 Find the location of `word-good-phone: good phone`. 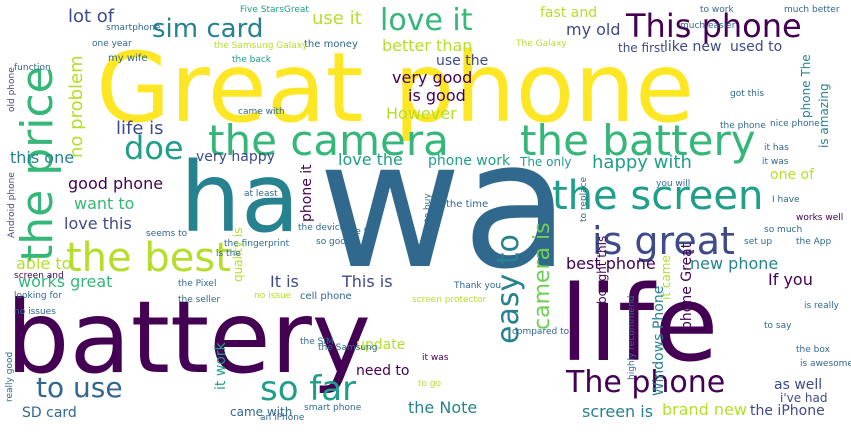

word-good-phone: good phone is located at coordinates (116, 183).